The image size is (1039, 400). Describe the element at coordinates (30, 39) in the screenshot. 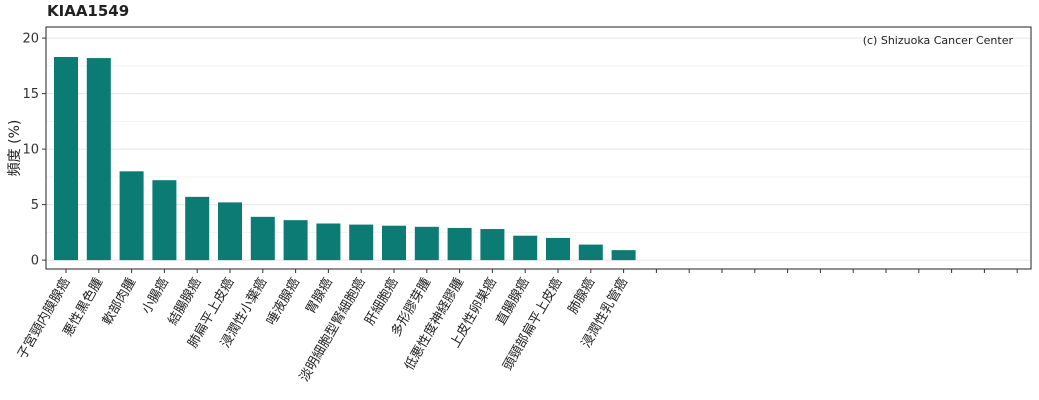

I see `y-tick-label: 20` at that location.